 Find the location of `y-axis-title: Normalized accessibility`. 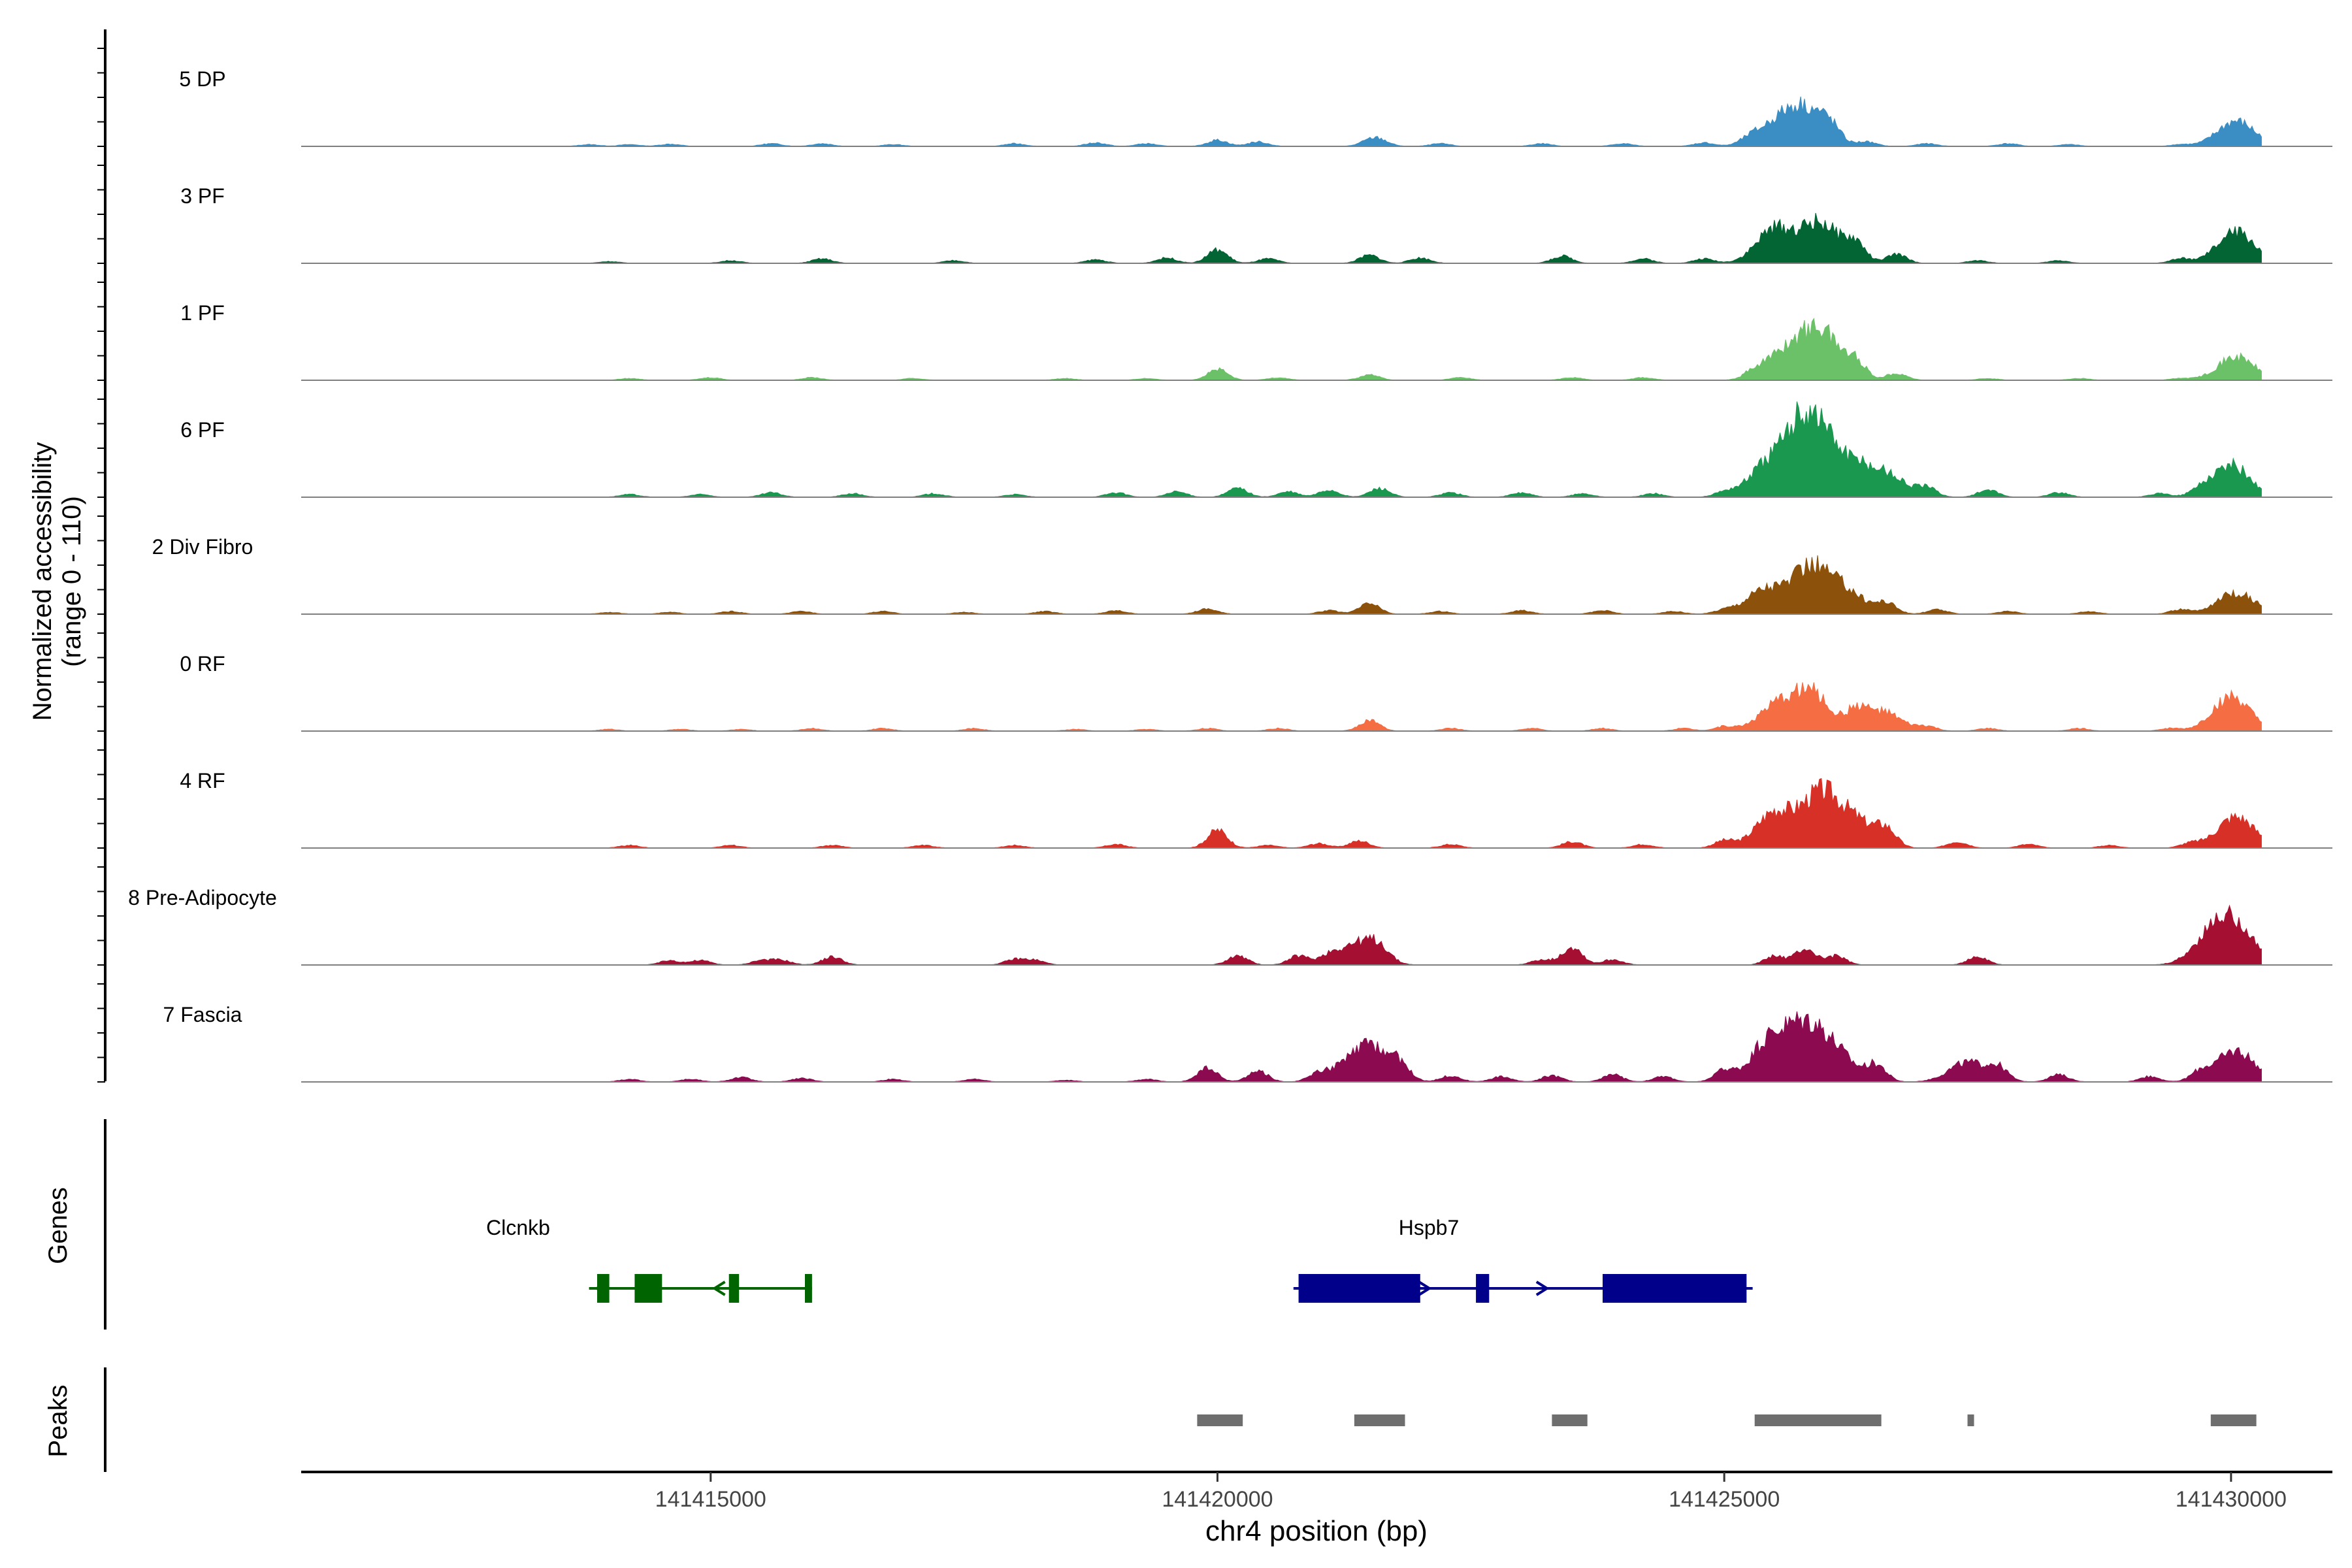

y-axis-title: Normalized accessibility is located at coordinates (42, 581).